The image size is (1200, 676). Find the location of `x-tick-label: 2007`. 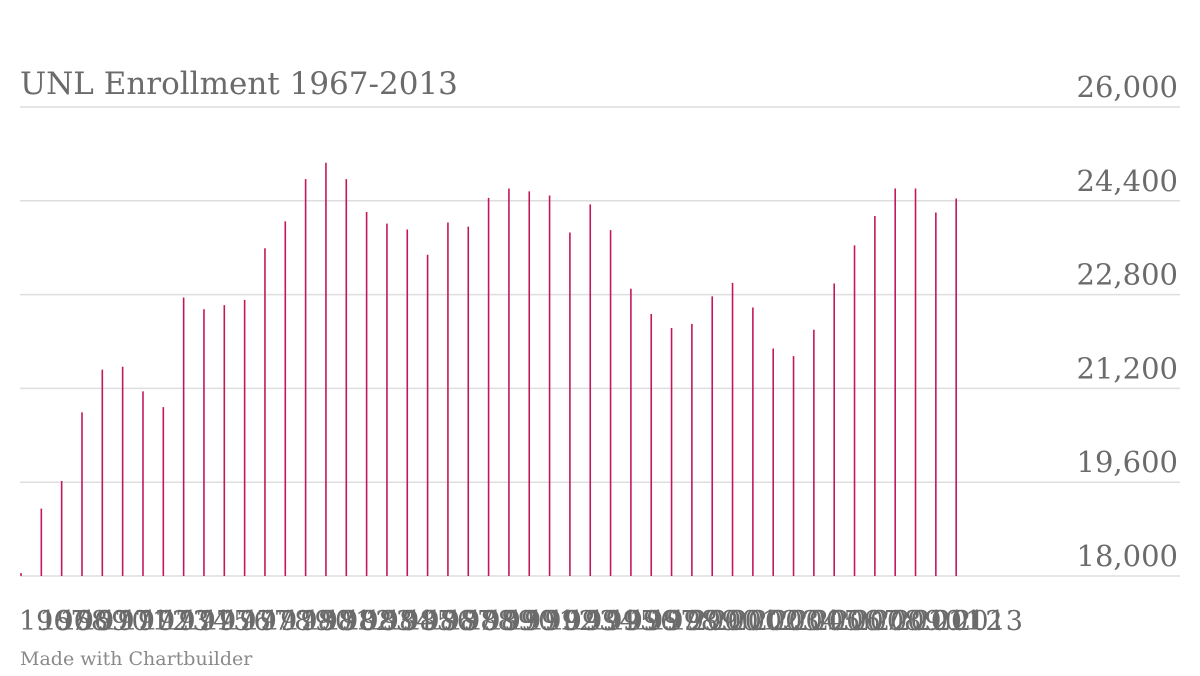

x-tick-label: 2007 is located at coordinates (866, 621).